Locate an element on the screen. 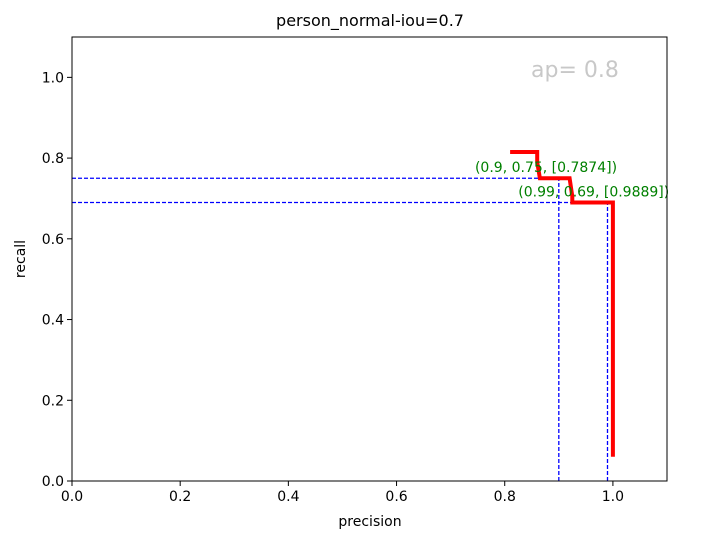 The height and width of the screenshot is (544, 709). guide-annotation-0: (0.9, 0.75, [0.7874]) is located at coordinates (546, 168).